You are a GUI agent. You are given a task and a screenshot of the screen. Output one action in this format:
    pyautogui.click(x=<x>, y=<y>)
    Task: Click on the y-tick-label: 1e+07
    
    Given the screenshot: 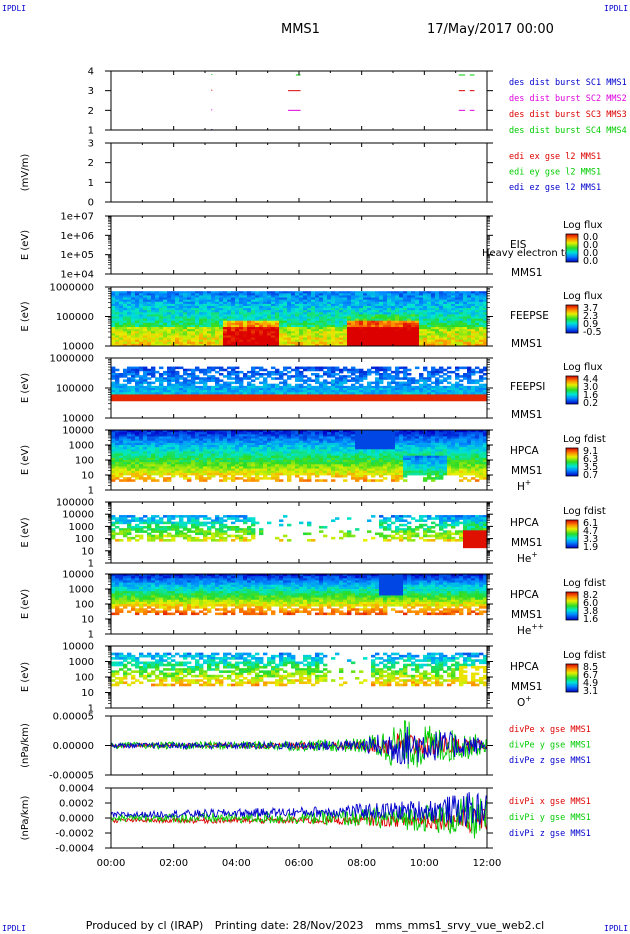 What is the action you would take?
    pyautogui.click(x=77, y=217)
    